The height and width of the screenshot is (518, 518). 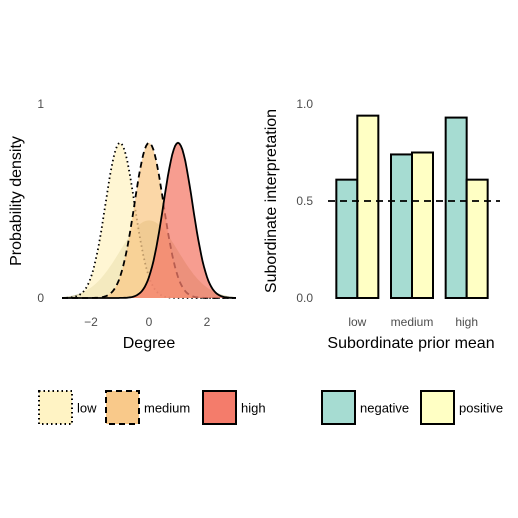 I want to click on y-tick-label: 0.5, so click(x=304, y=201).